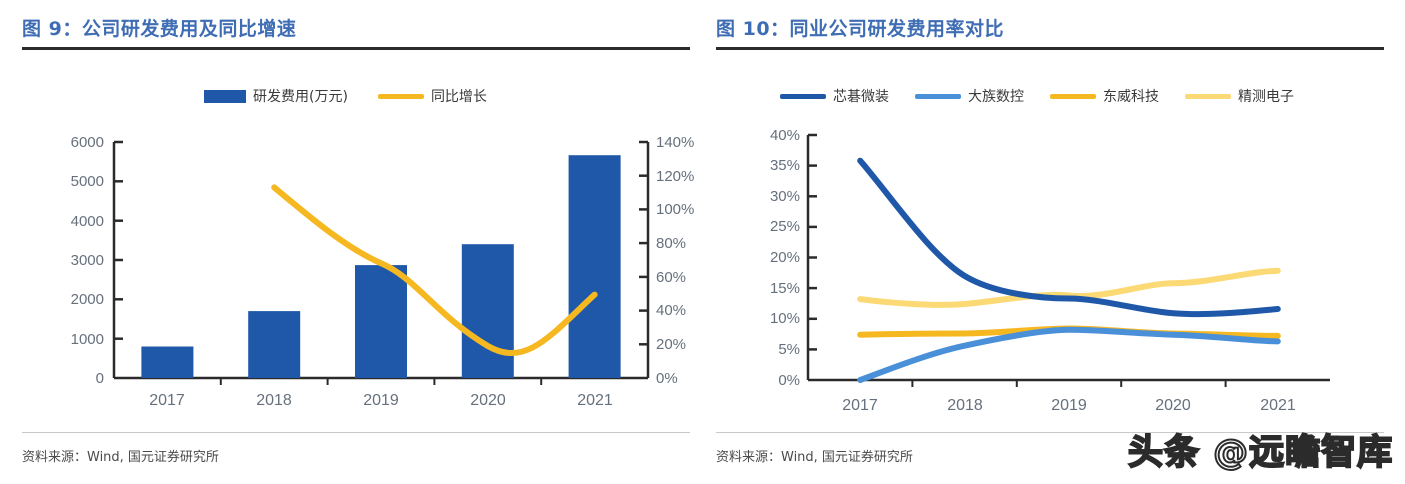 This screenshot has width=1405, height=484. What do you see at coordinates (300, 97) in the screenshot?
I see `legend-label-rd-expense: 研发费用(万元)` at bounding box center [300, 97].